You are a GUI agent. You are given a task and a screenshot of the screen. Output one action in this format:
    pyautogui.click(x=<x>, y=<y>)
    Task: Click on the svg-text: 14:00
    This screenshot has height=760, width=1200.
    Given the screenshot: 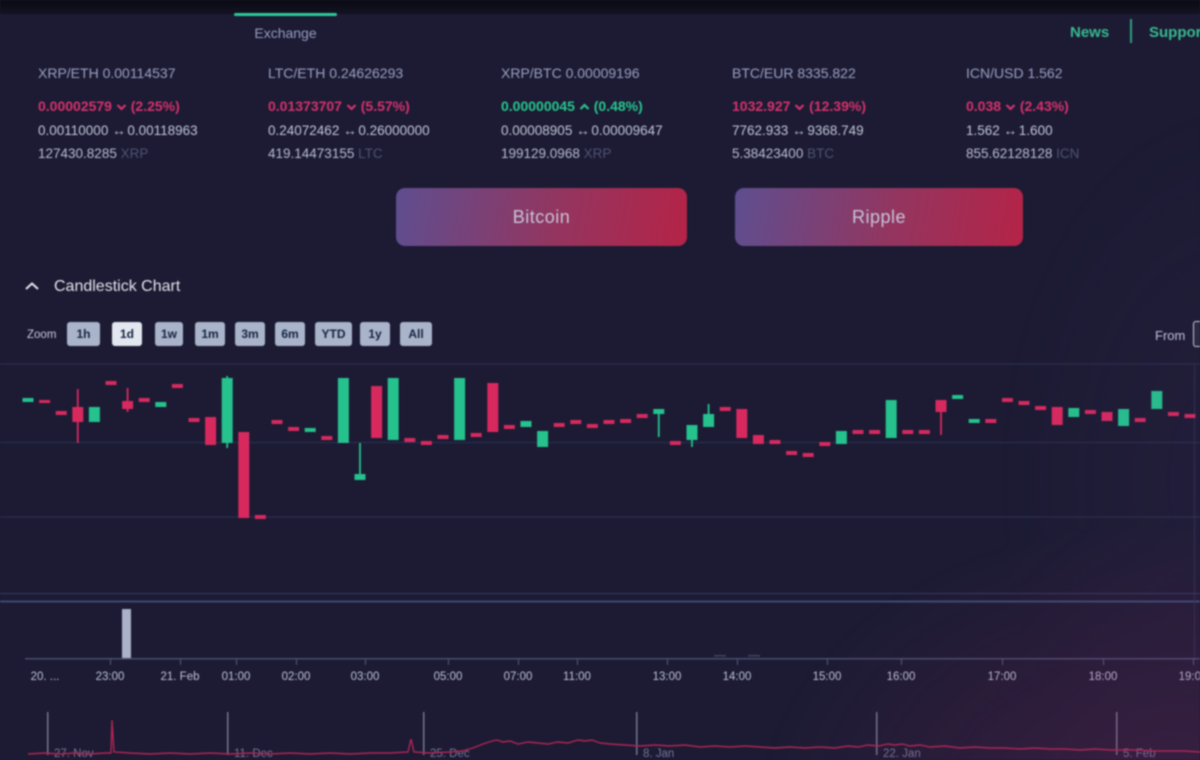 What is the action you would take?
    pyautogui.click(x=737, y=677)
    